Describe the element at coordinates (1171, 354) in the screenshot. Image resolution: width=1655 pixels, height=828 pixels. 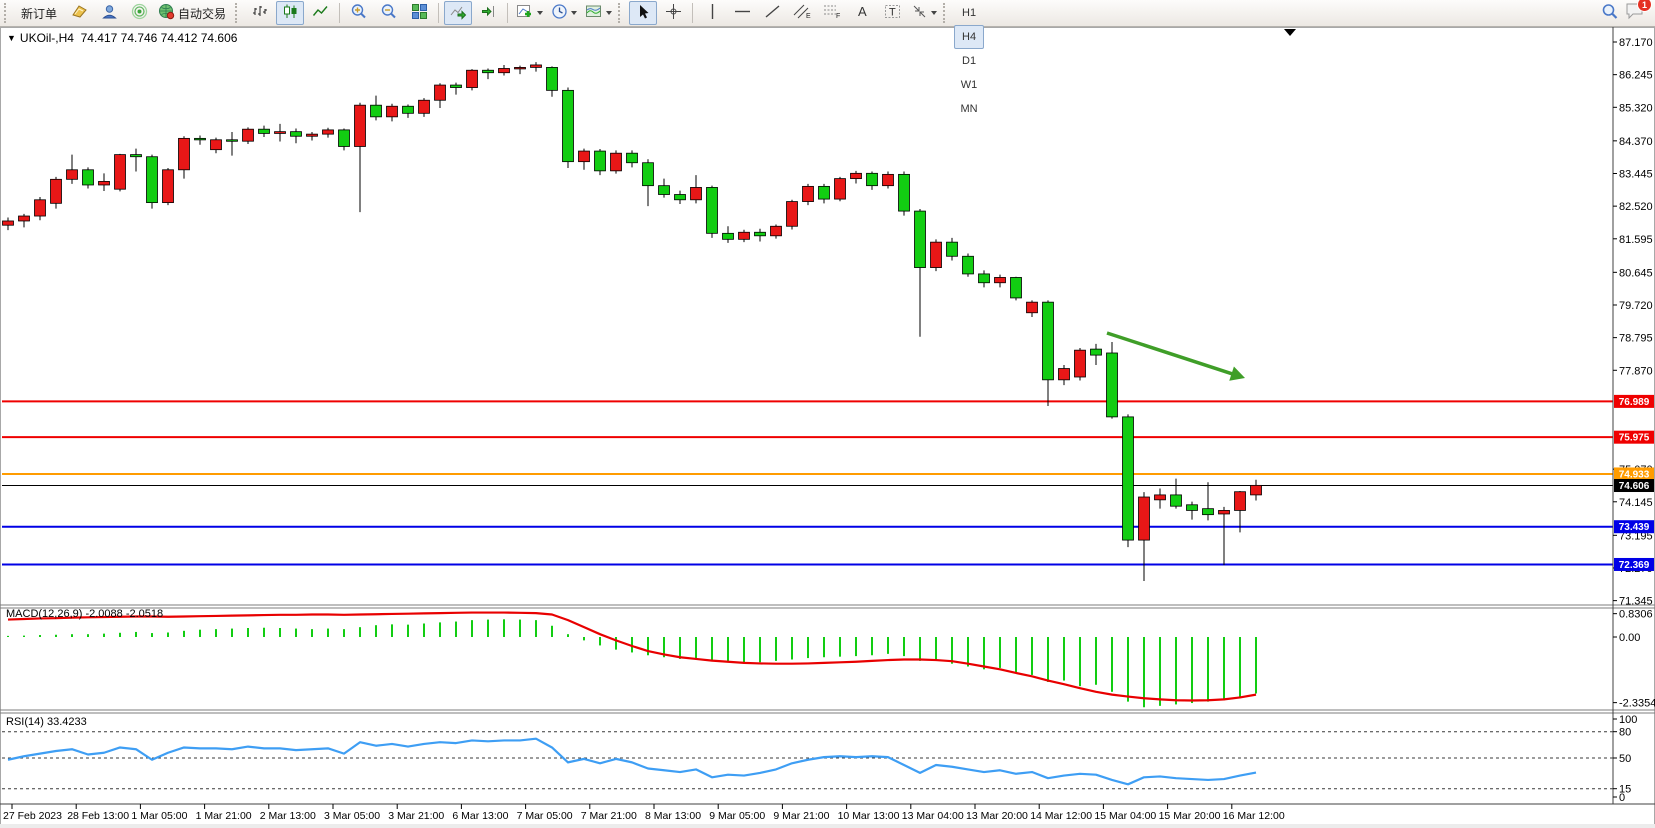
I see `trend-arrow-line` at that location.